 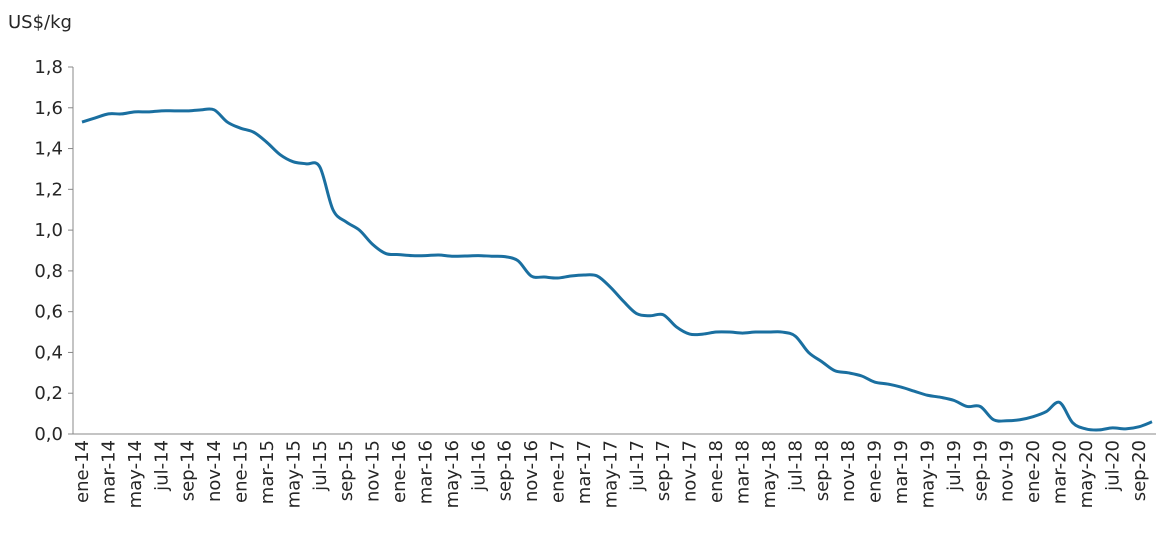 What do you see at coordinates (48, 189) in the screenshot?
I see `y-tick-label: 1,2` at bounding box center [48, 189].